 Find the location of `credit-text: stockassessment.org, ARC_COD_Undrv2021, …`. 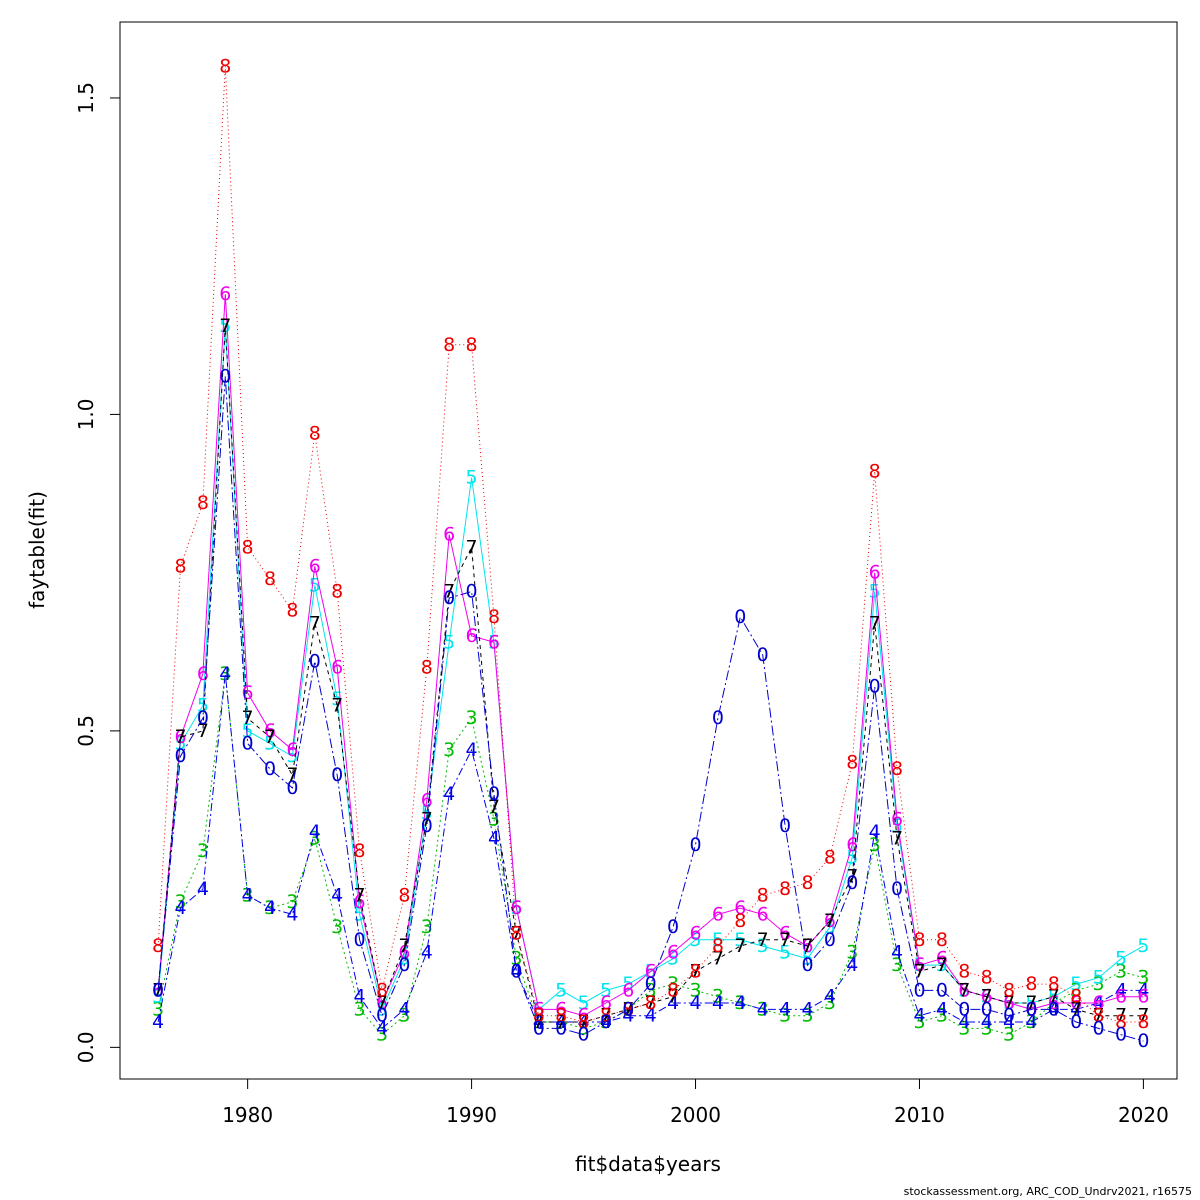

credit-text: stockassessment.org, ARC_COD_Undrv2021, … is located at coordinates (1047, 1191).